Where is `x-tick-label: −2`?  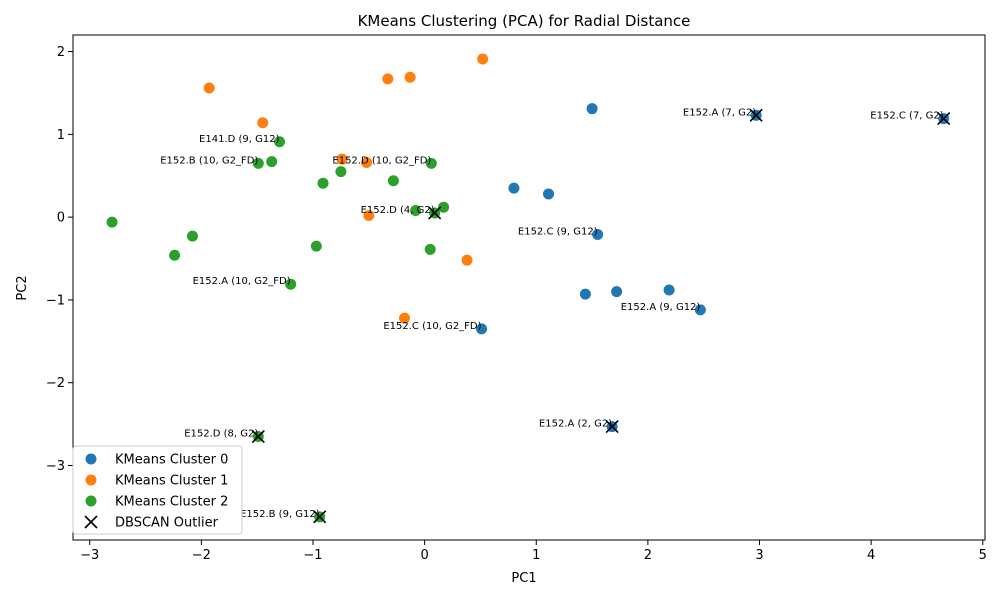 x-tick-label: −2 is located at coordinates (201, 555).